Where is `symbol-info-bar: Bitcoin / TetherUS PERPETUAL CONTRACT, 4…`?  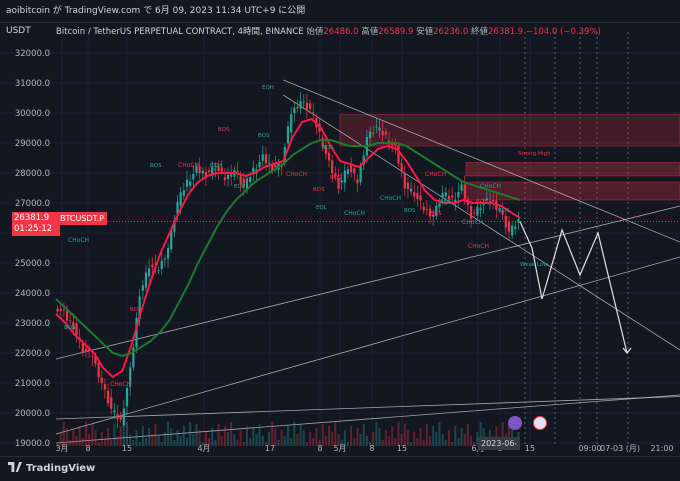 symbol-info-bar: Bitcoin / TetherUS PERPETUAL CONTRACT, 4… is located at coordinates (328, 32).